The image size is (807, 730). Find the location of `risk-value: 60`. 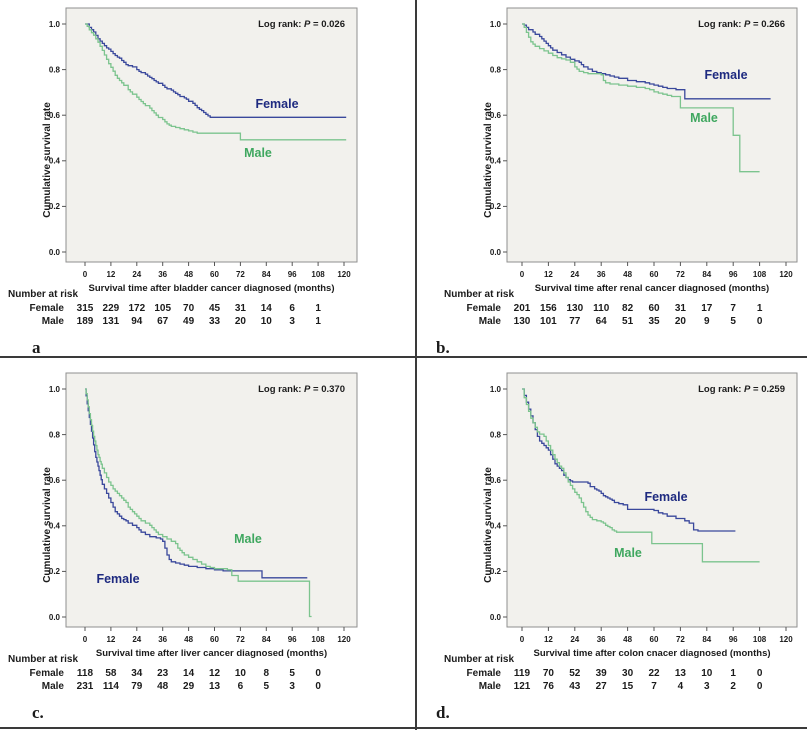

risk-value: 60 is located at coordinates (654, 308).